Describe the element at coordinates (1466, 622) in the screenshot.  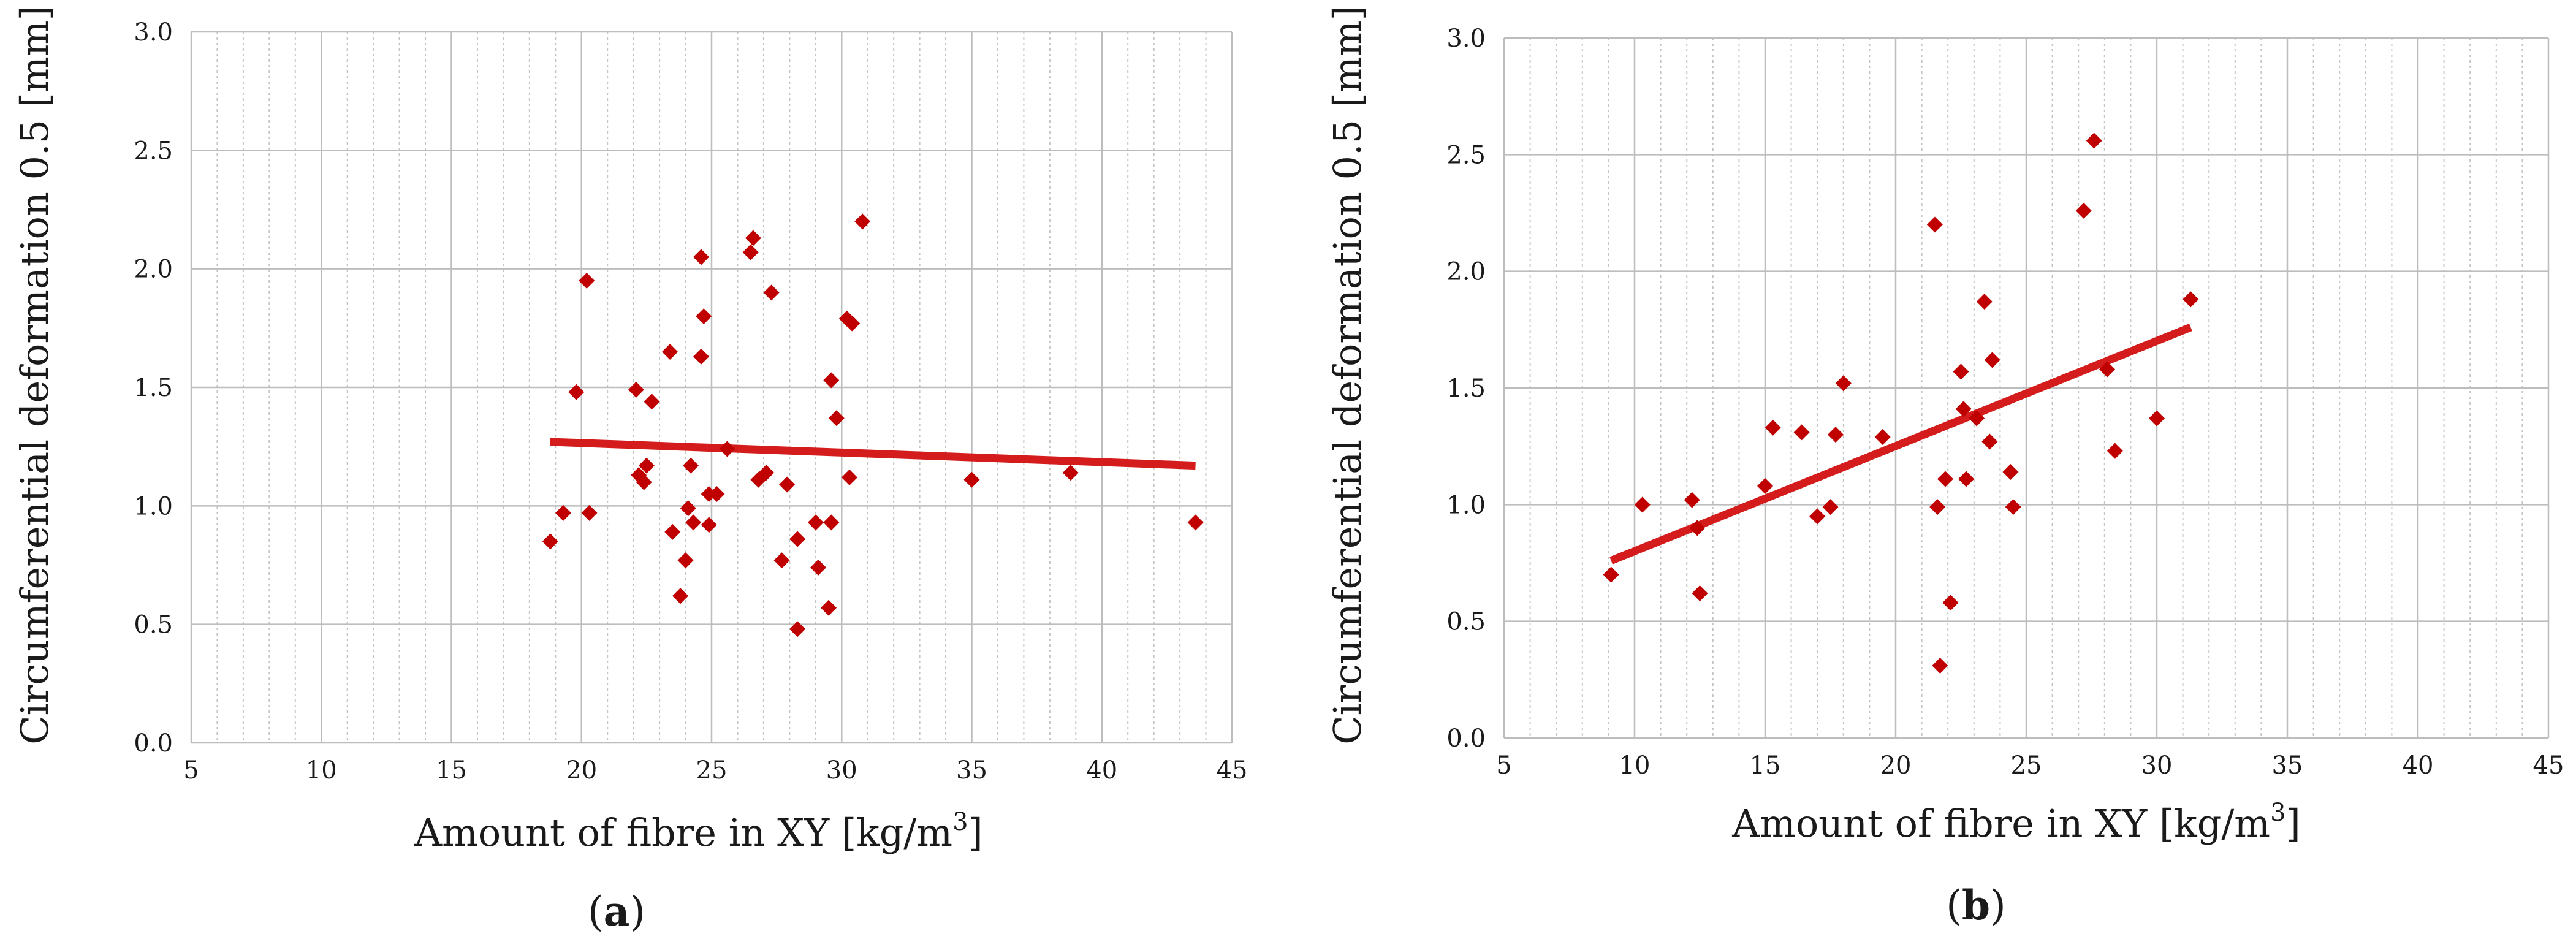
I see `y-tick-label: 0.5` at that location.